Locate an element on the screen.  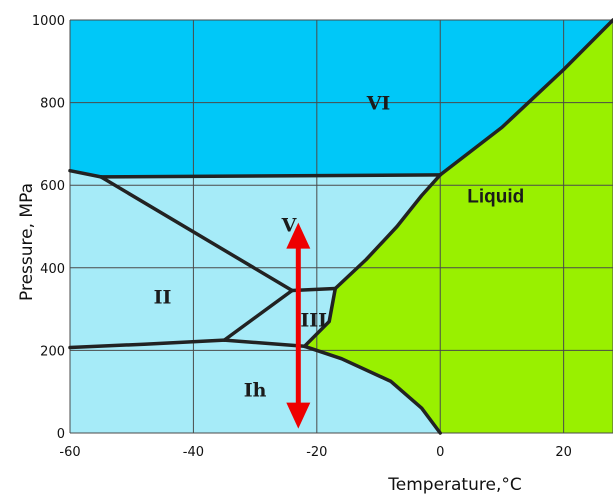
y-tick-label: 600 is located at coordinates (52, 186).